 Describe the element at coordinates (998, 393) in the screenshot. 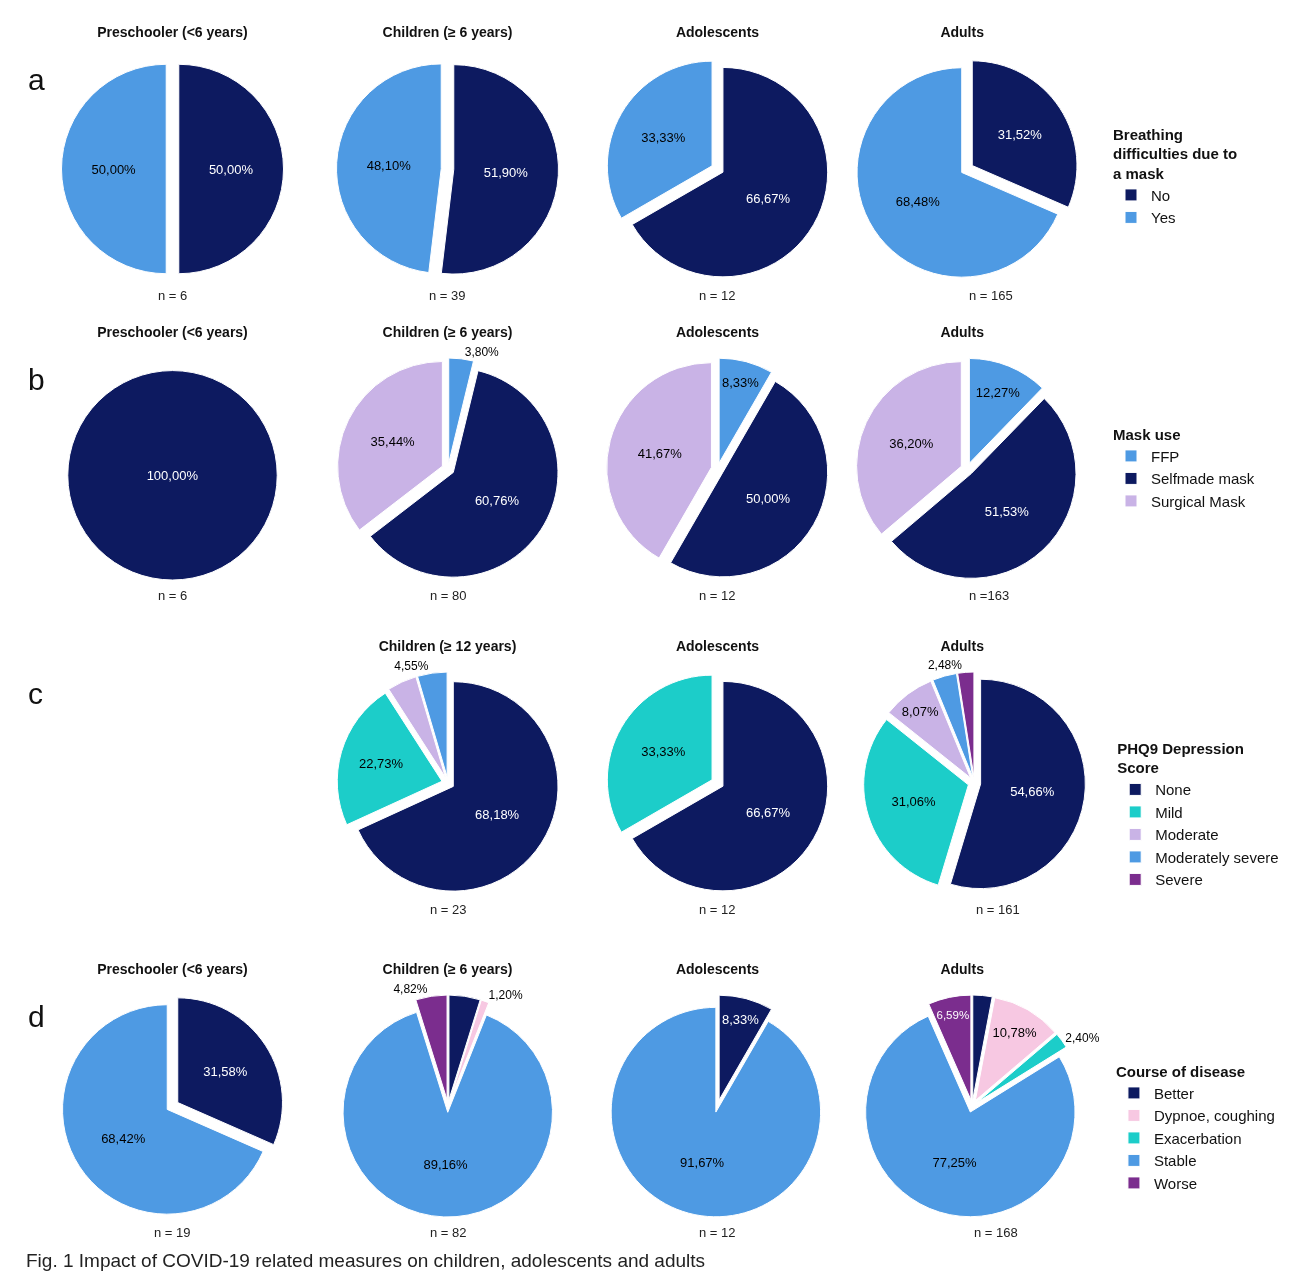

I see `data-label: 12,27%` at that location.